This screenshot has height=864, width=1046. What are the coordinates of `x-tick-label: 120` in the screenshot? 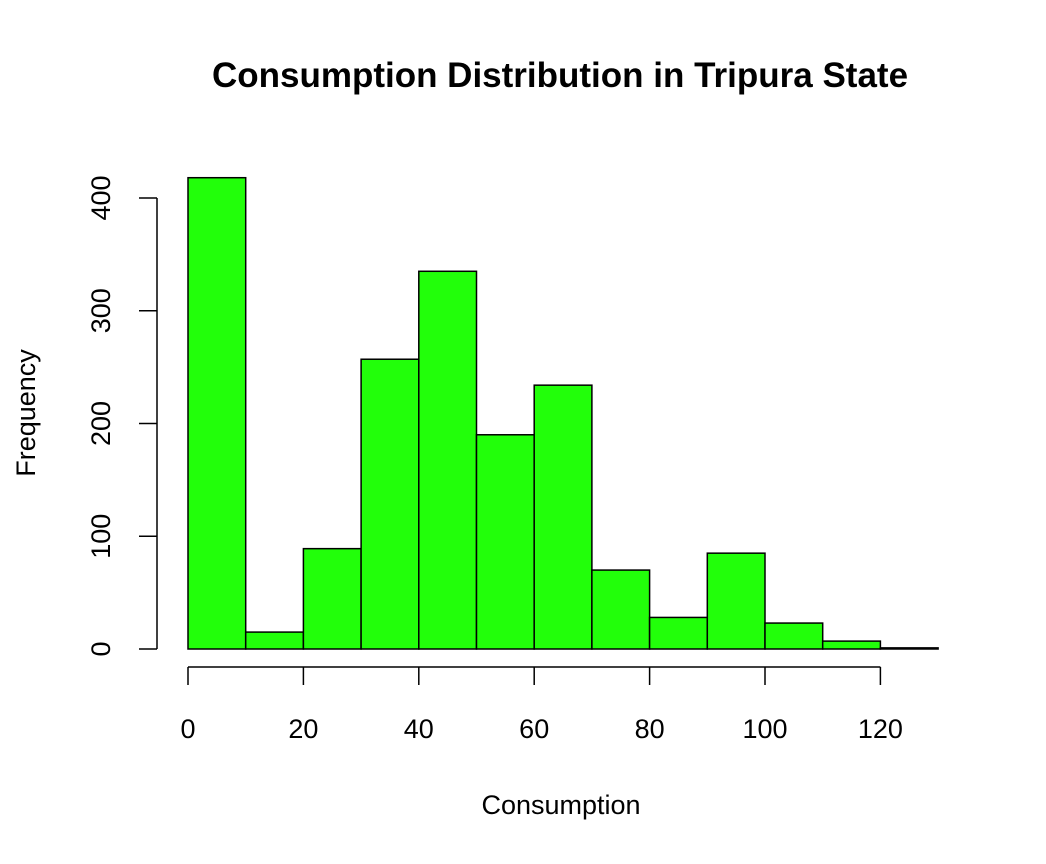 It's located at (880, 729).